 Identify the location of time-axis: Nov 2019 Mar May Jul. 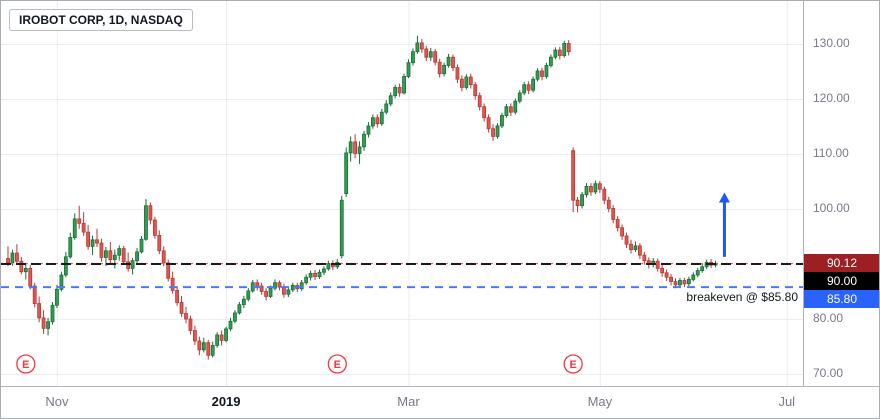
(440, 402).